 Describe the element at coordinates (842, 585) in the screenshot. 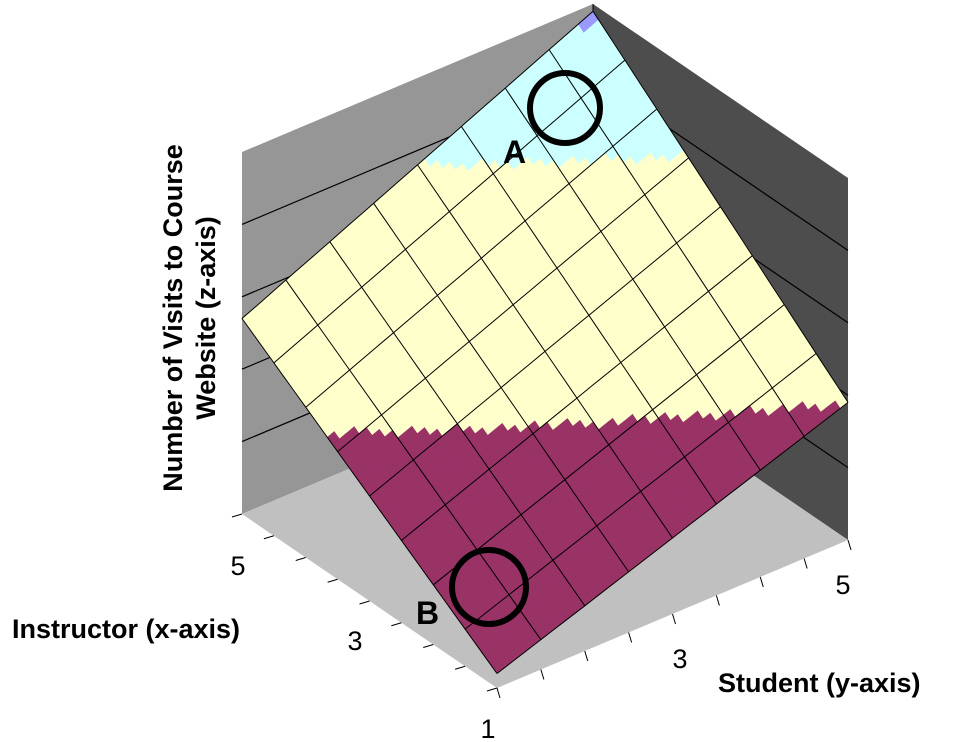

I see `y-tick-label: 5` at that location.